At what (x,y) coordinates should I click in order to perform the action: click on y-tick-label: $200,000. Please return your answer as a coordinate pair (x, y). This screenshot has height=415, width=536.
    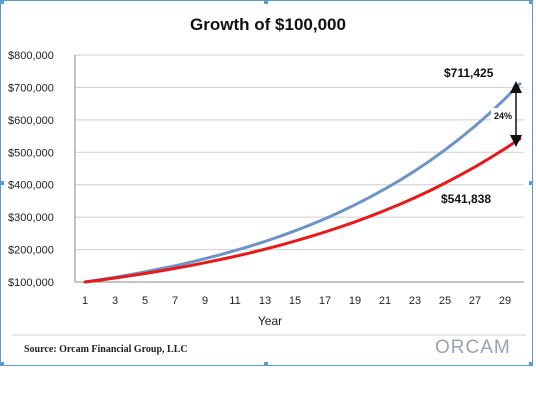
    Looking at the image, I should click on (31, 251).